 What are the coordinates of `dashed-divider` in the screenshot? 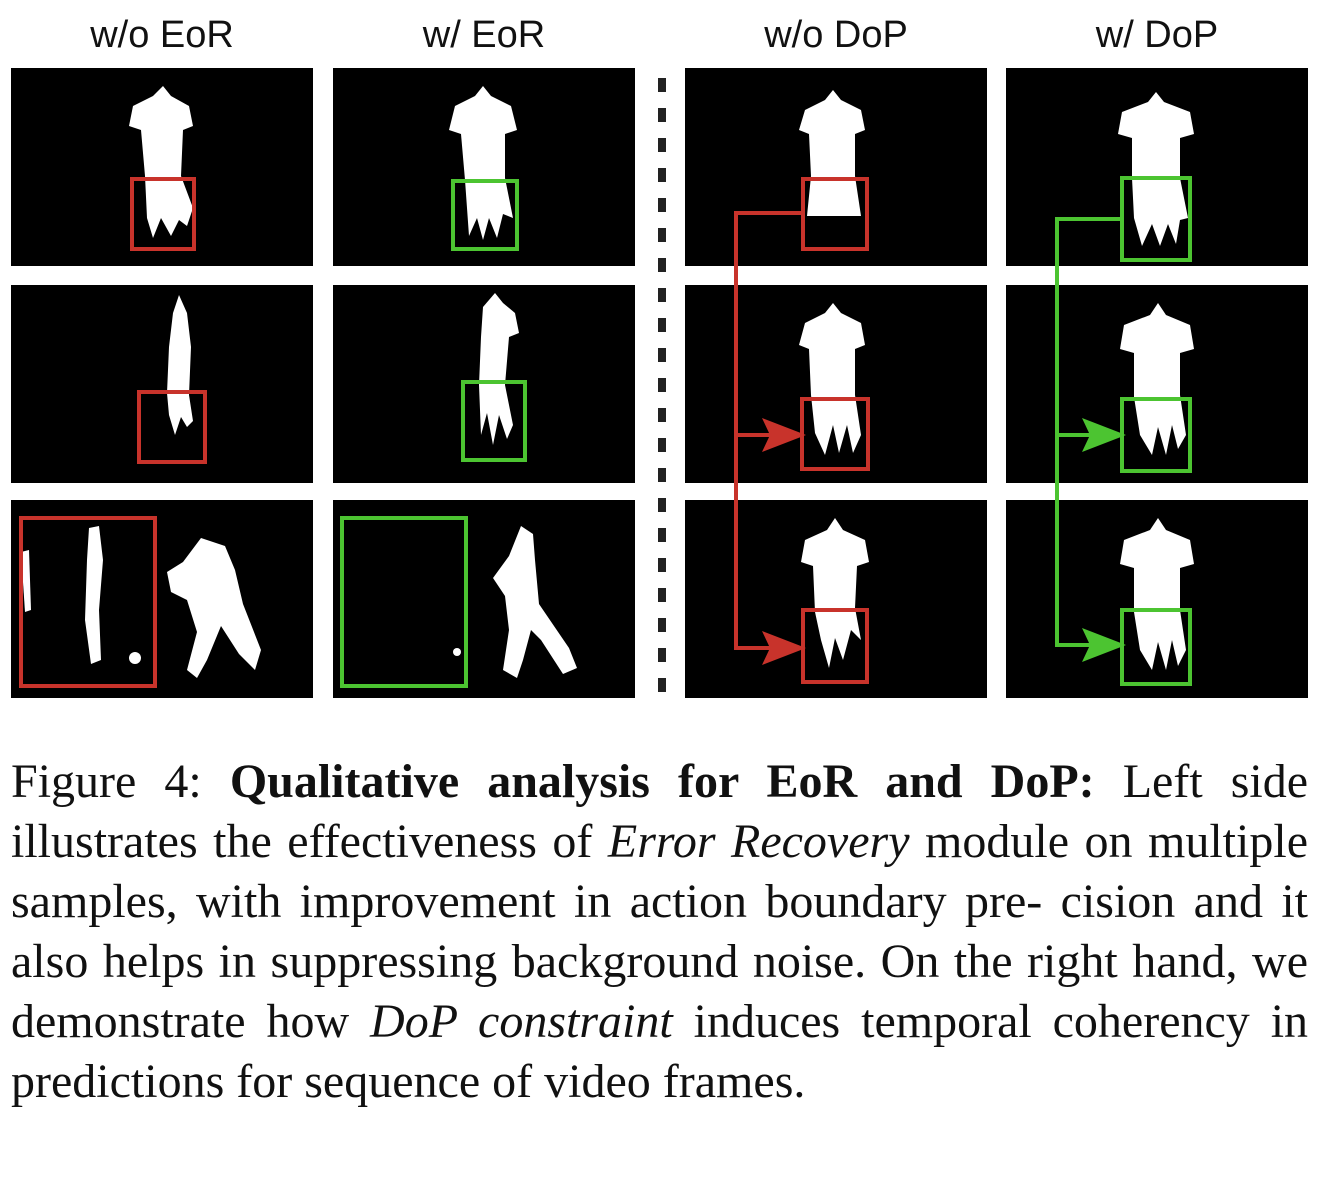 It's located at (662, 391).